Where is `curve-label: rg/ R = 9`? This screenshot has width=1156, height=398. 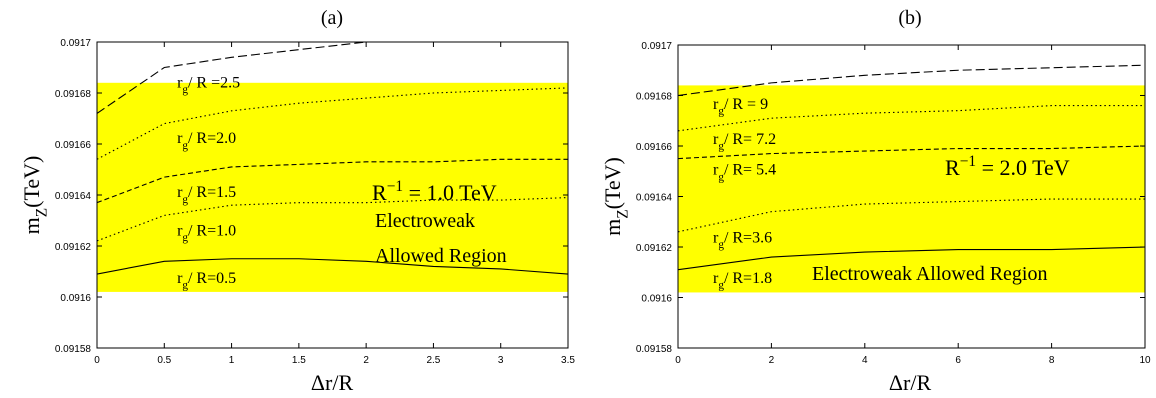 curve-label: rg/ R = 9 is located at coordinates (740, 107).